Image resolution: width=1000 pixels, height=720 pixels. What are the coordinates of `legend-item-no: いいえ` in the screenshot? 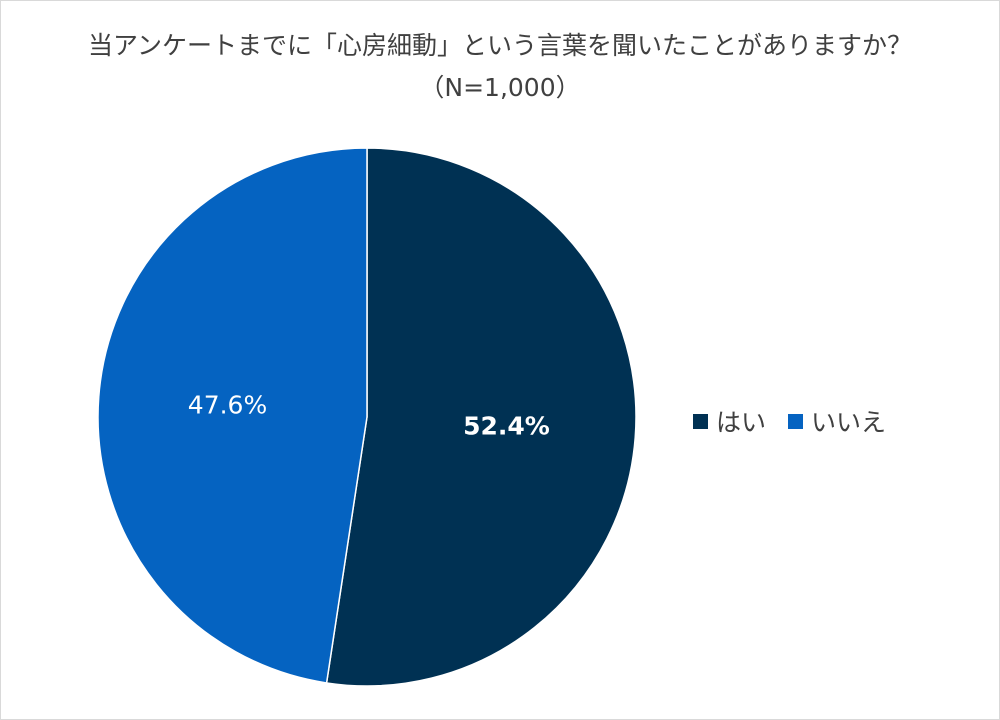 It's located at (837, 421).